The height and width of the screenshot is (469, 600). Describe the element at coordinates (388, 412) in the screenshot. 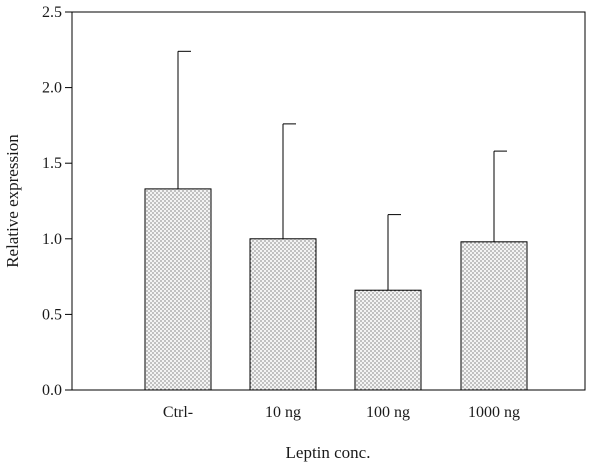

I see `x-tick-label: 100 ng` at that location.